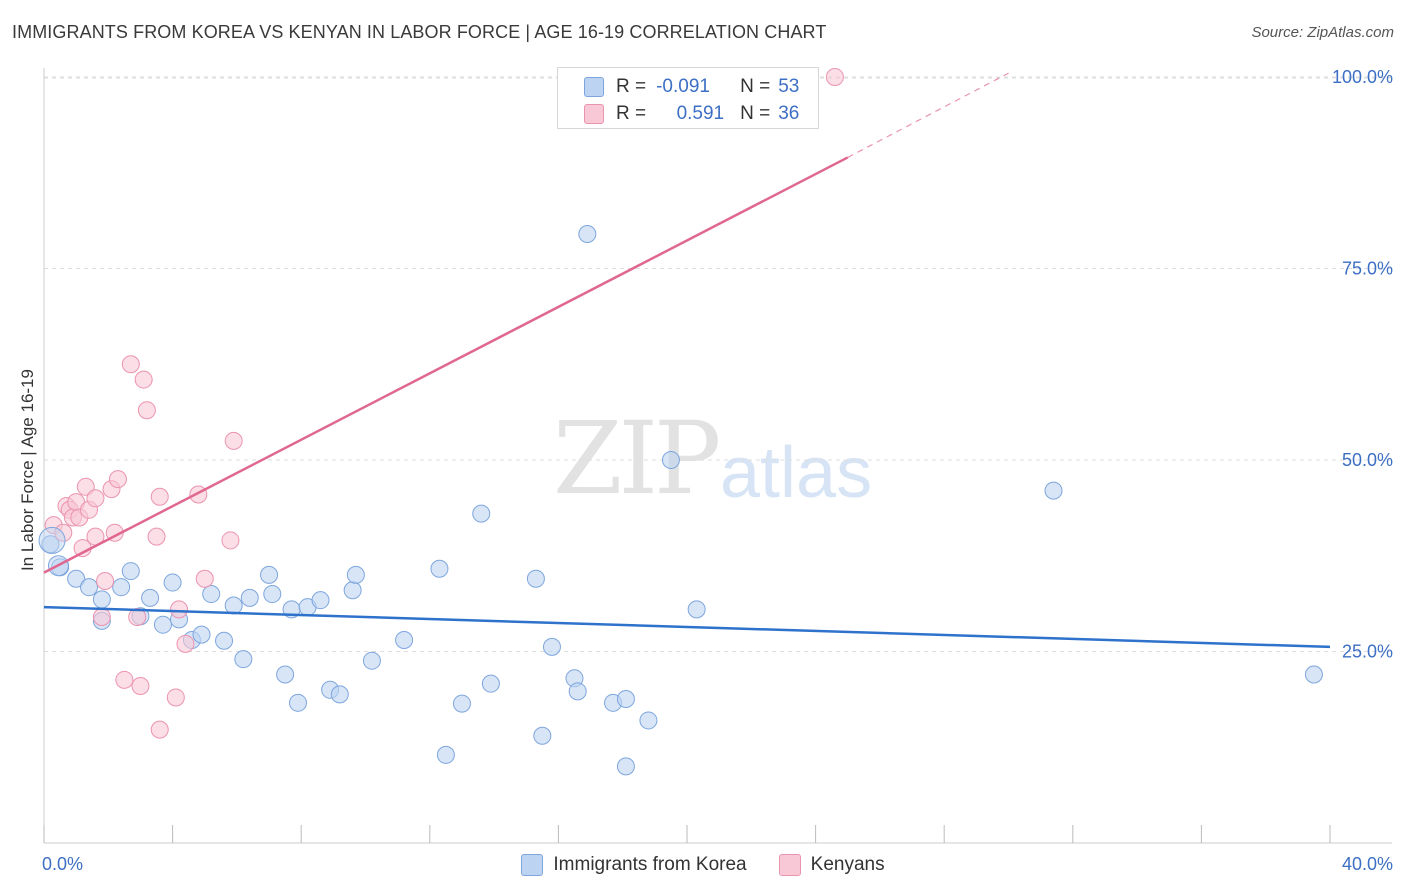 This screenshot has width=1406, height=892. I want to click on legend-r-value: -0.091, so click(683, 86).